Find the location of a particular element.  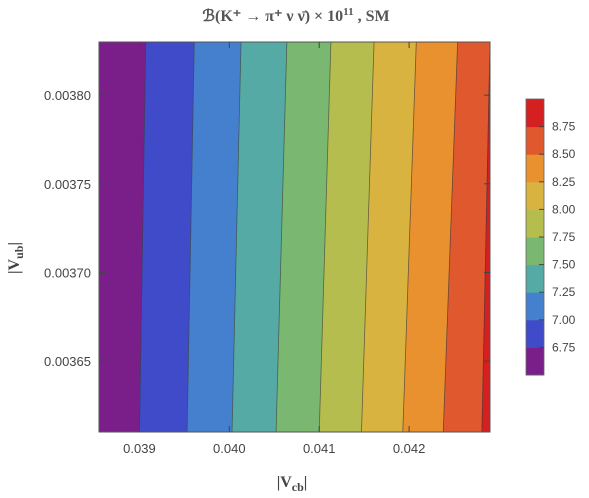

y-axis-label-sub: ub is located at coordinates (19, 252).